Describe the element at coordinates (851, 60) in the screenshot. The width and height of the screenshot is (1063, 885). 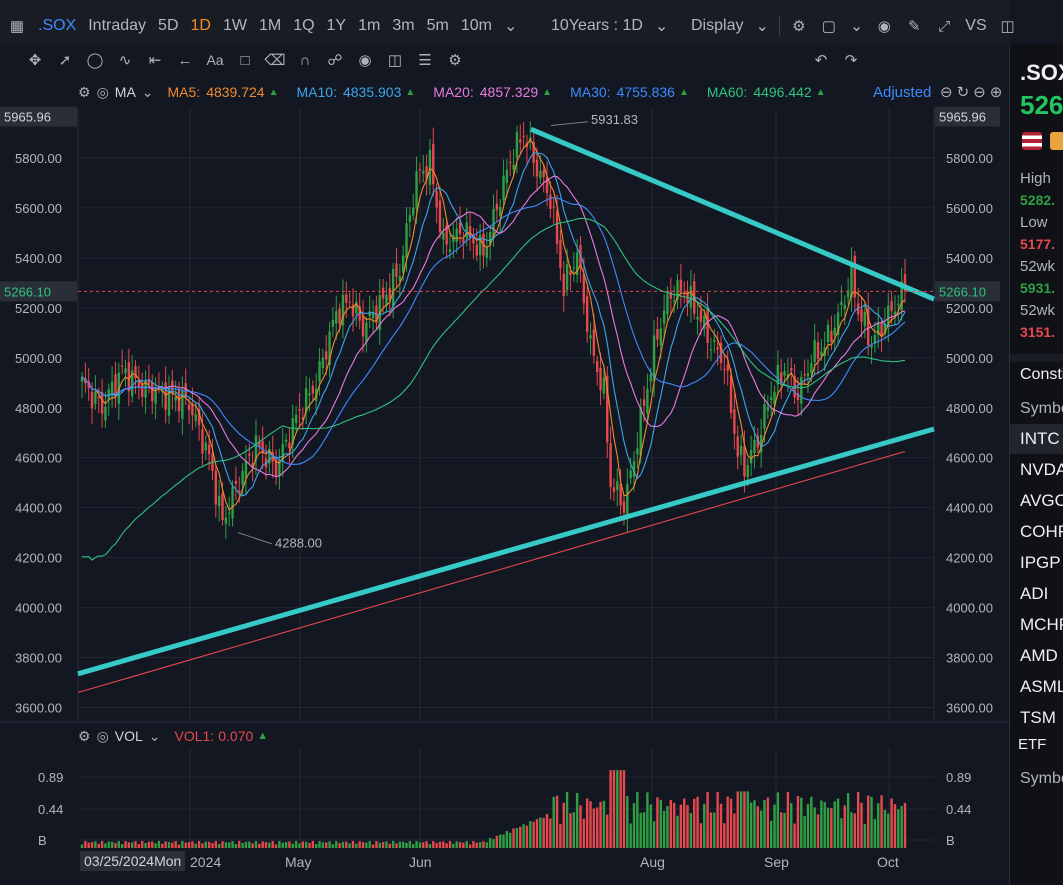
I see `redo-icon: ↷` at that location.